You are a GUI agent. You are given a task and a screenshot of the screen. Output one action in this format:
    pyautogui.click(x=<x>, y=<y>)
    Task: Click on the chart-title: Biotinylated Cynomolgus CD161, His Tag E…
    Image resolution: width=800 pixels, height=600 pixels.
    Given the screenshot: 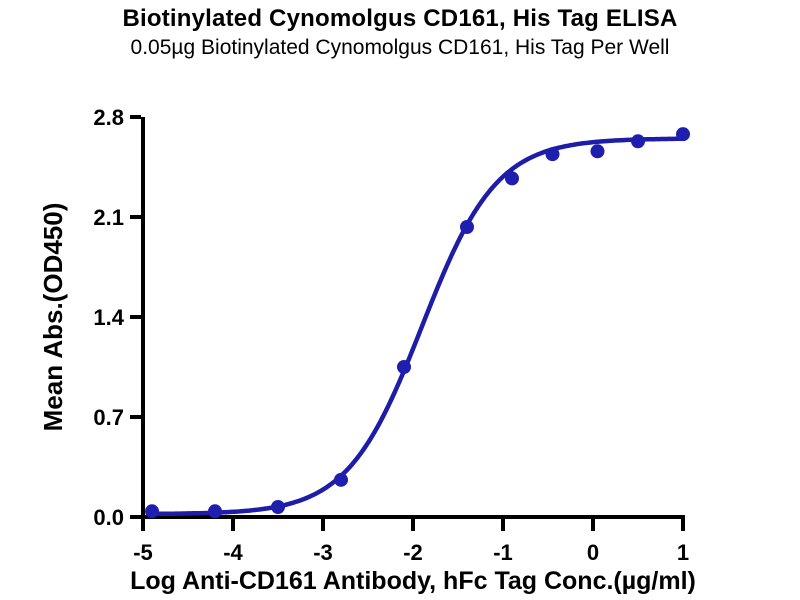 What is the action you would take?
    pyautogui.click(x=400, y=18)
    